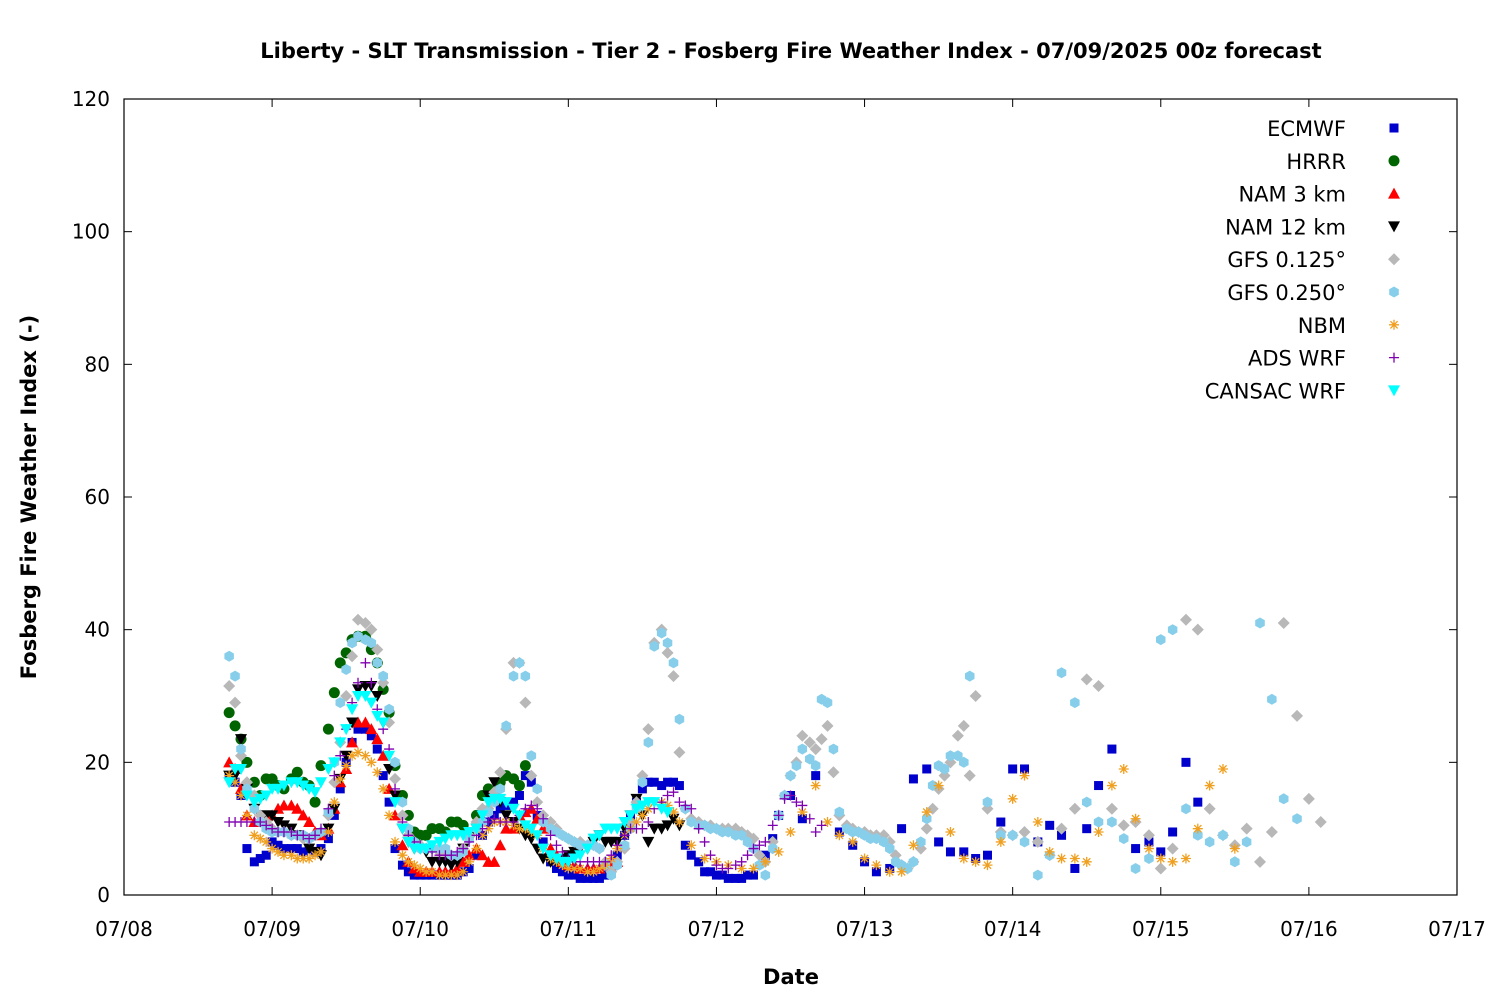 This screenshot has width=1500, height=1000. What do you see at coordinates (791, 977) in the screenshot?
I see `x-axis-label: Date` at bounding box center [791, 977].